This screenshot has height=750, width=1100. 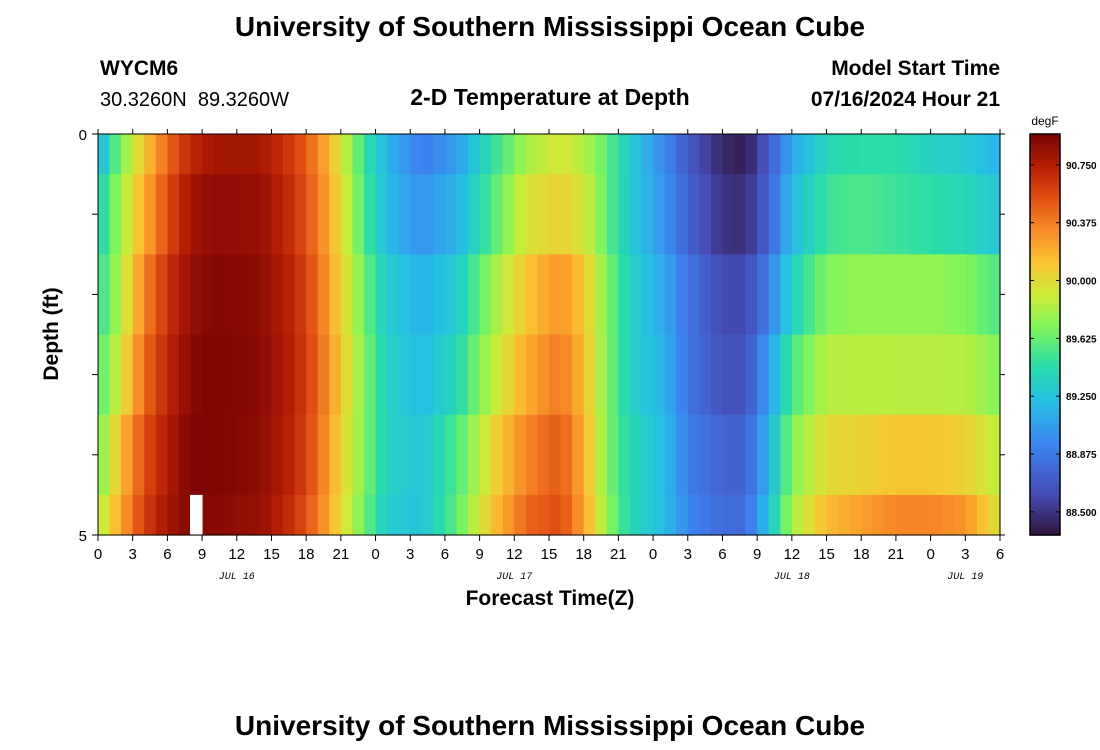 I want to click on x-axis-day-labels: JUL 16 JUL 17 JUL 18 JUL 19, so click(x=601, y=577).